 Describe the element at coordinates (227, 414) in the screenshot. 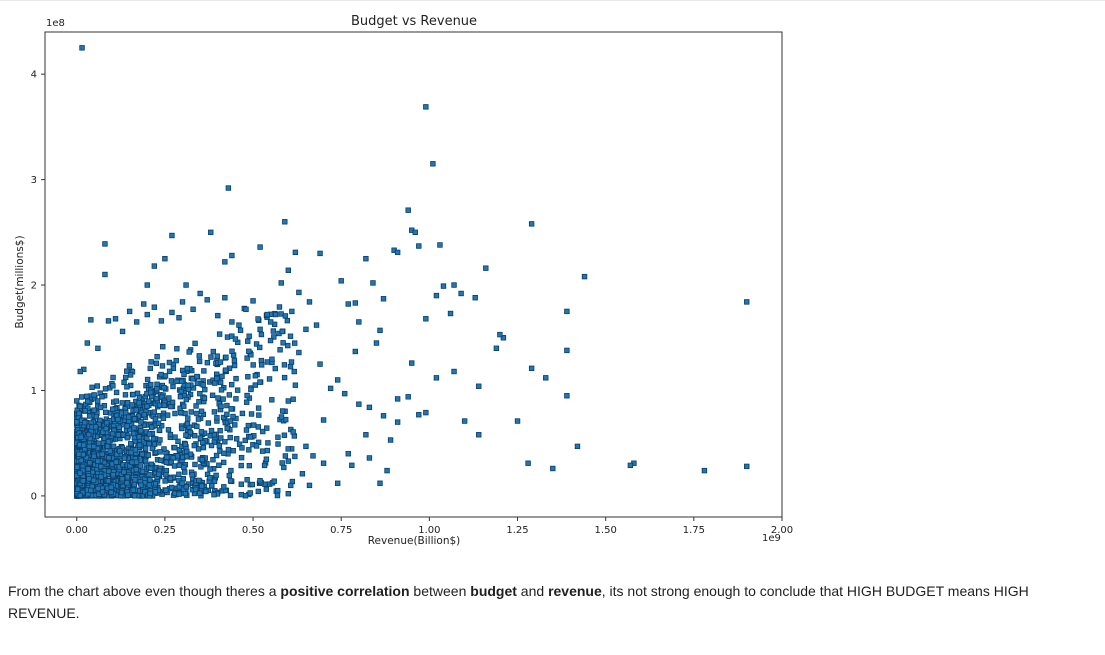

I see `scatter-point-2095` at that location.